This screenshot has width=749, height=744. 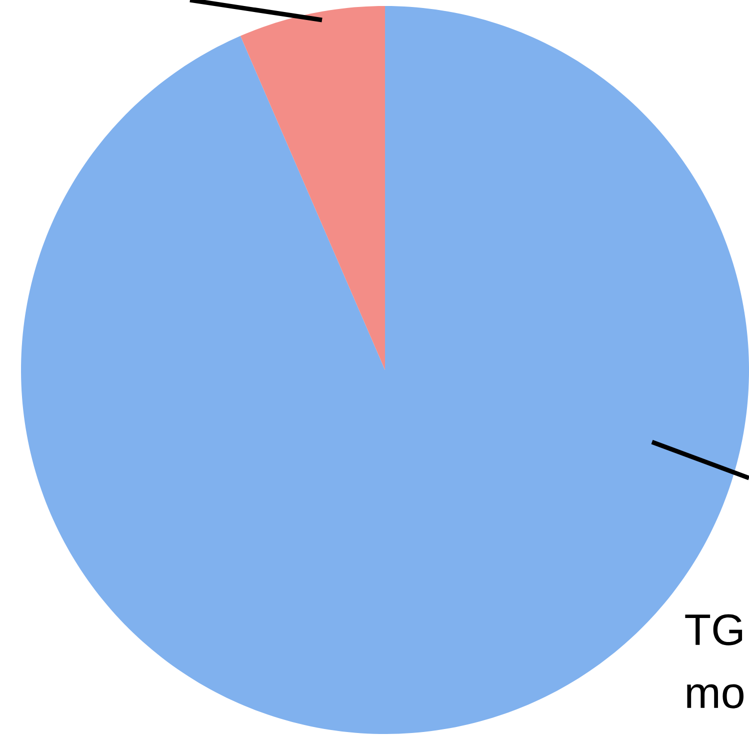 What do you see at coordinates (714, 661) in the screenshot?
I see `slice-label: TG mo` at bounding box center [714, 661].